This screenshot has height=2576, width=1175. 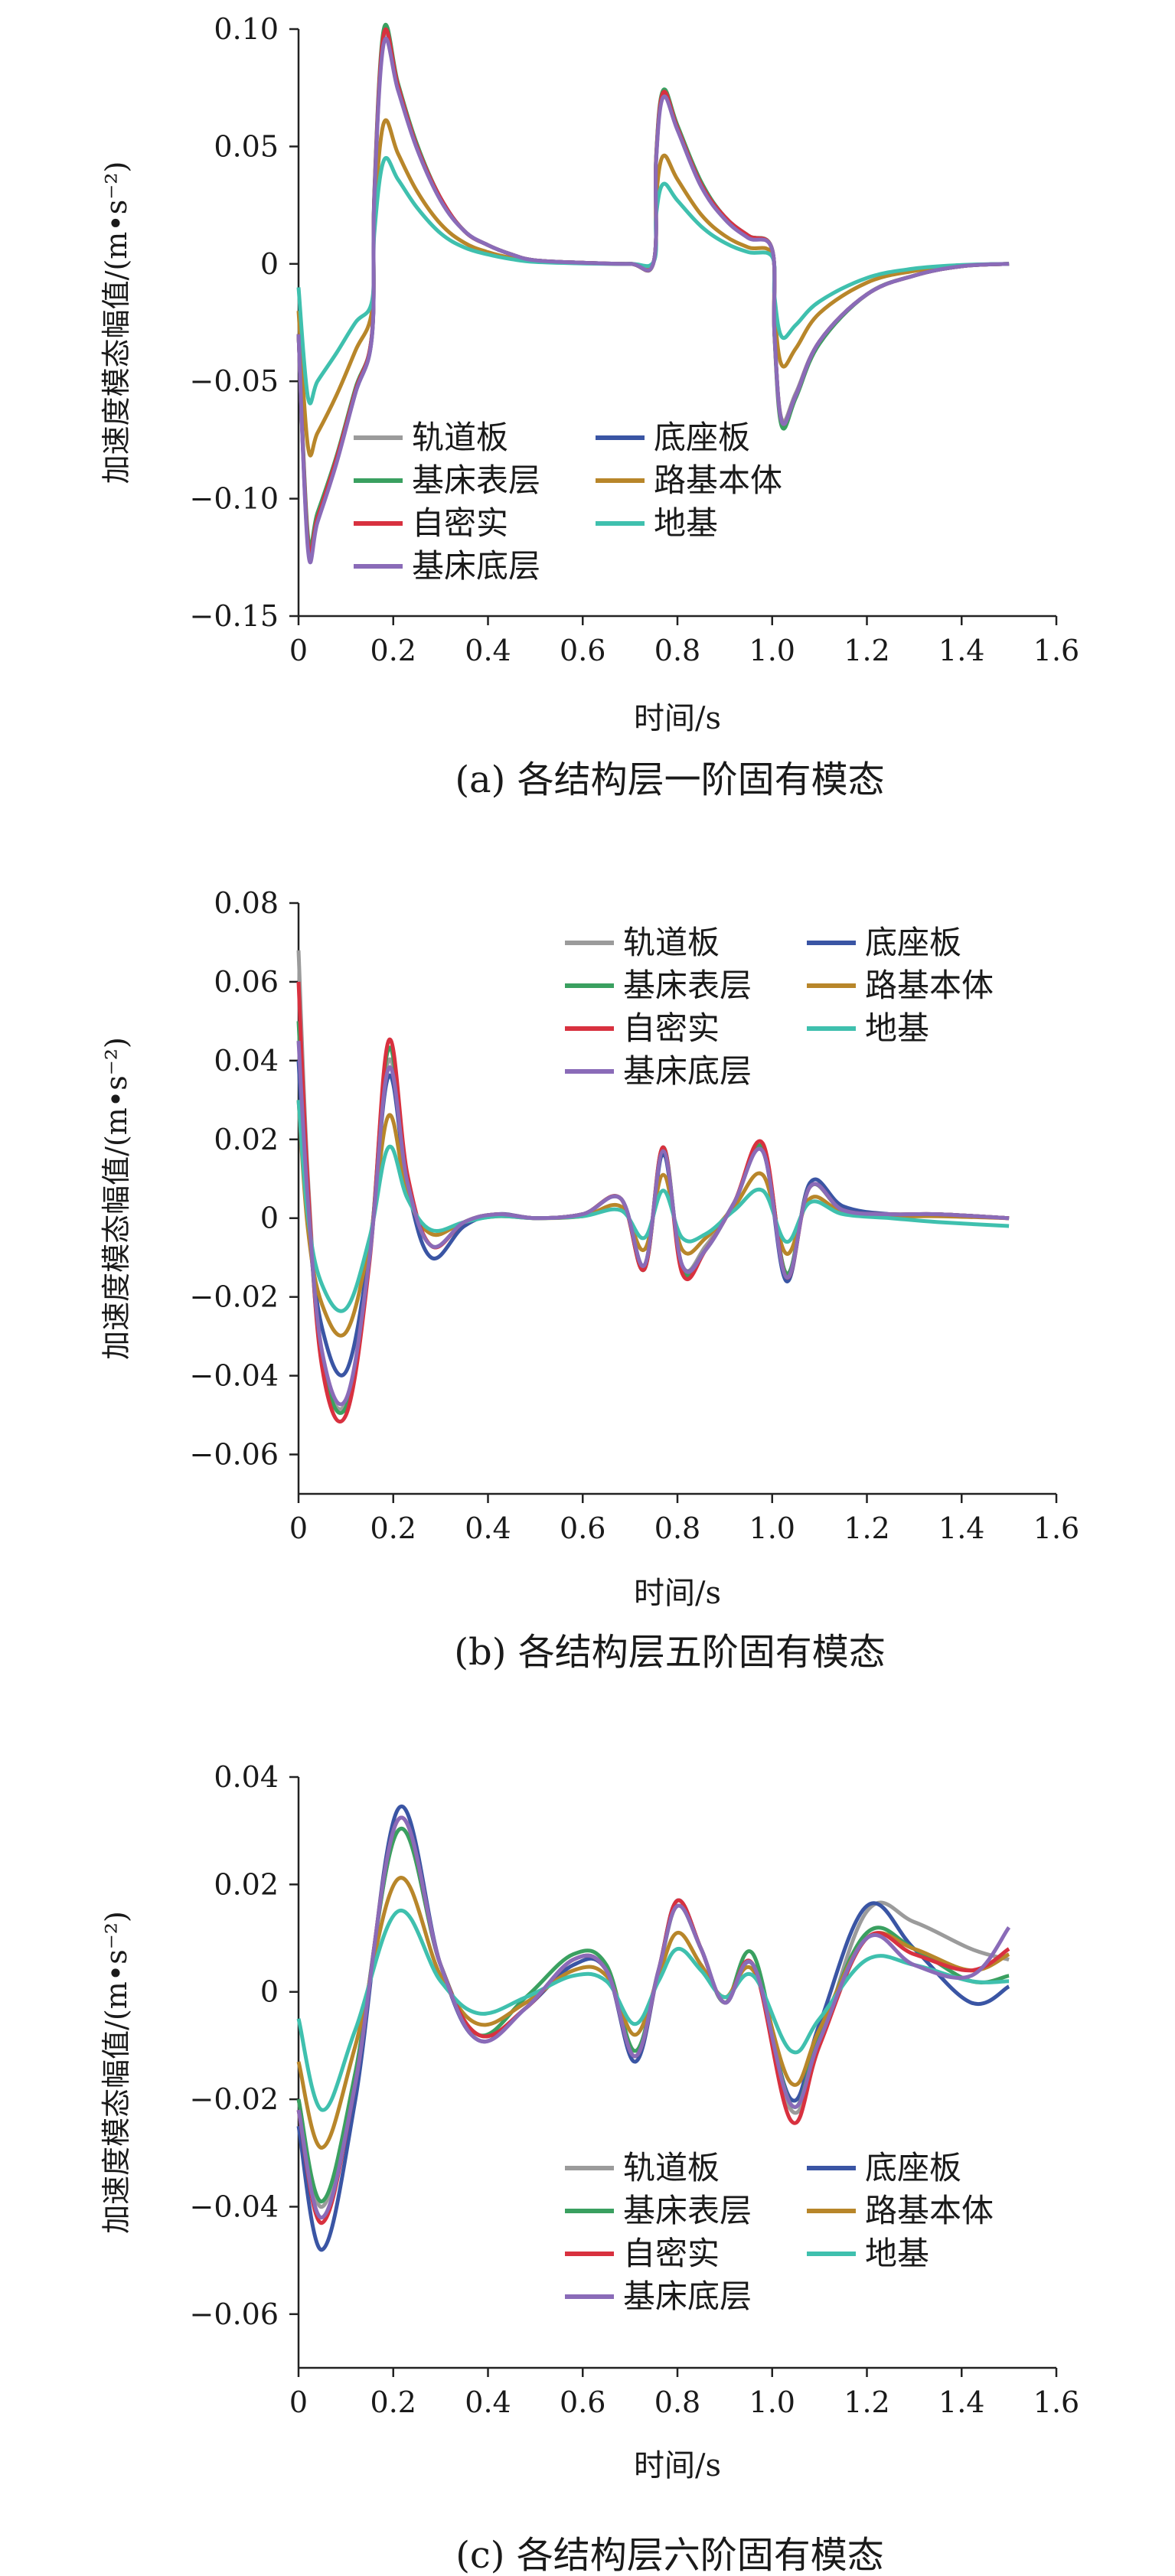 I want to click on panel-caption: (c) 各结构层六阶固有模态, so click(x=669, y=2555).